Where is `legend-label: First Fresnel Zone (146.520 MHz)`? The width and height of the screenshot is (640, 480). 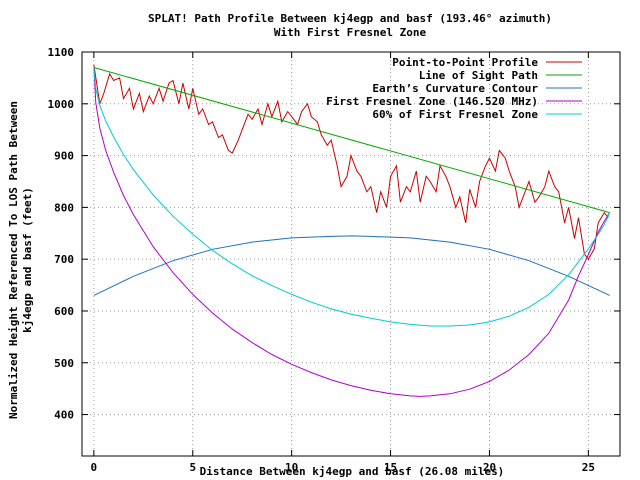
legend-label: First Fresnel Zone (146.520 MHz) is located at coordinates (432, 101).